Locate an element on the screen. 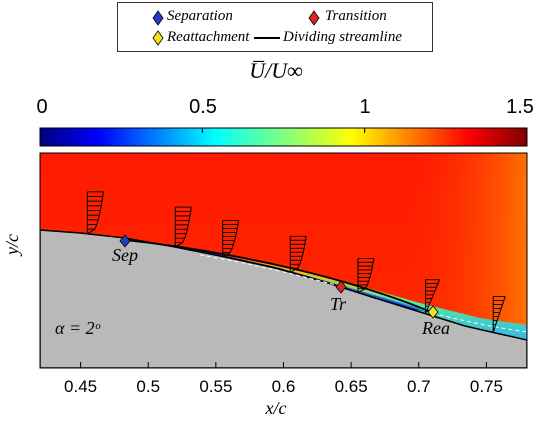  sep-label: Sep is located at coordinates (125, 255).